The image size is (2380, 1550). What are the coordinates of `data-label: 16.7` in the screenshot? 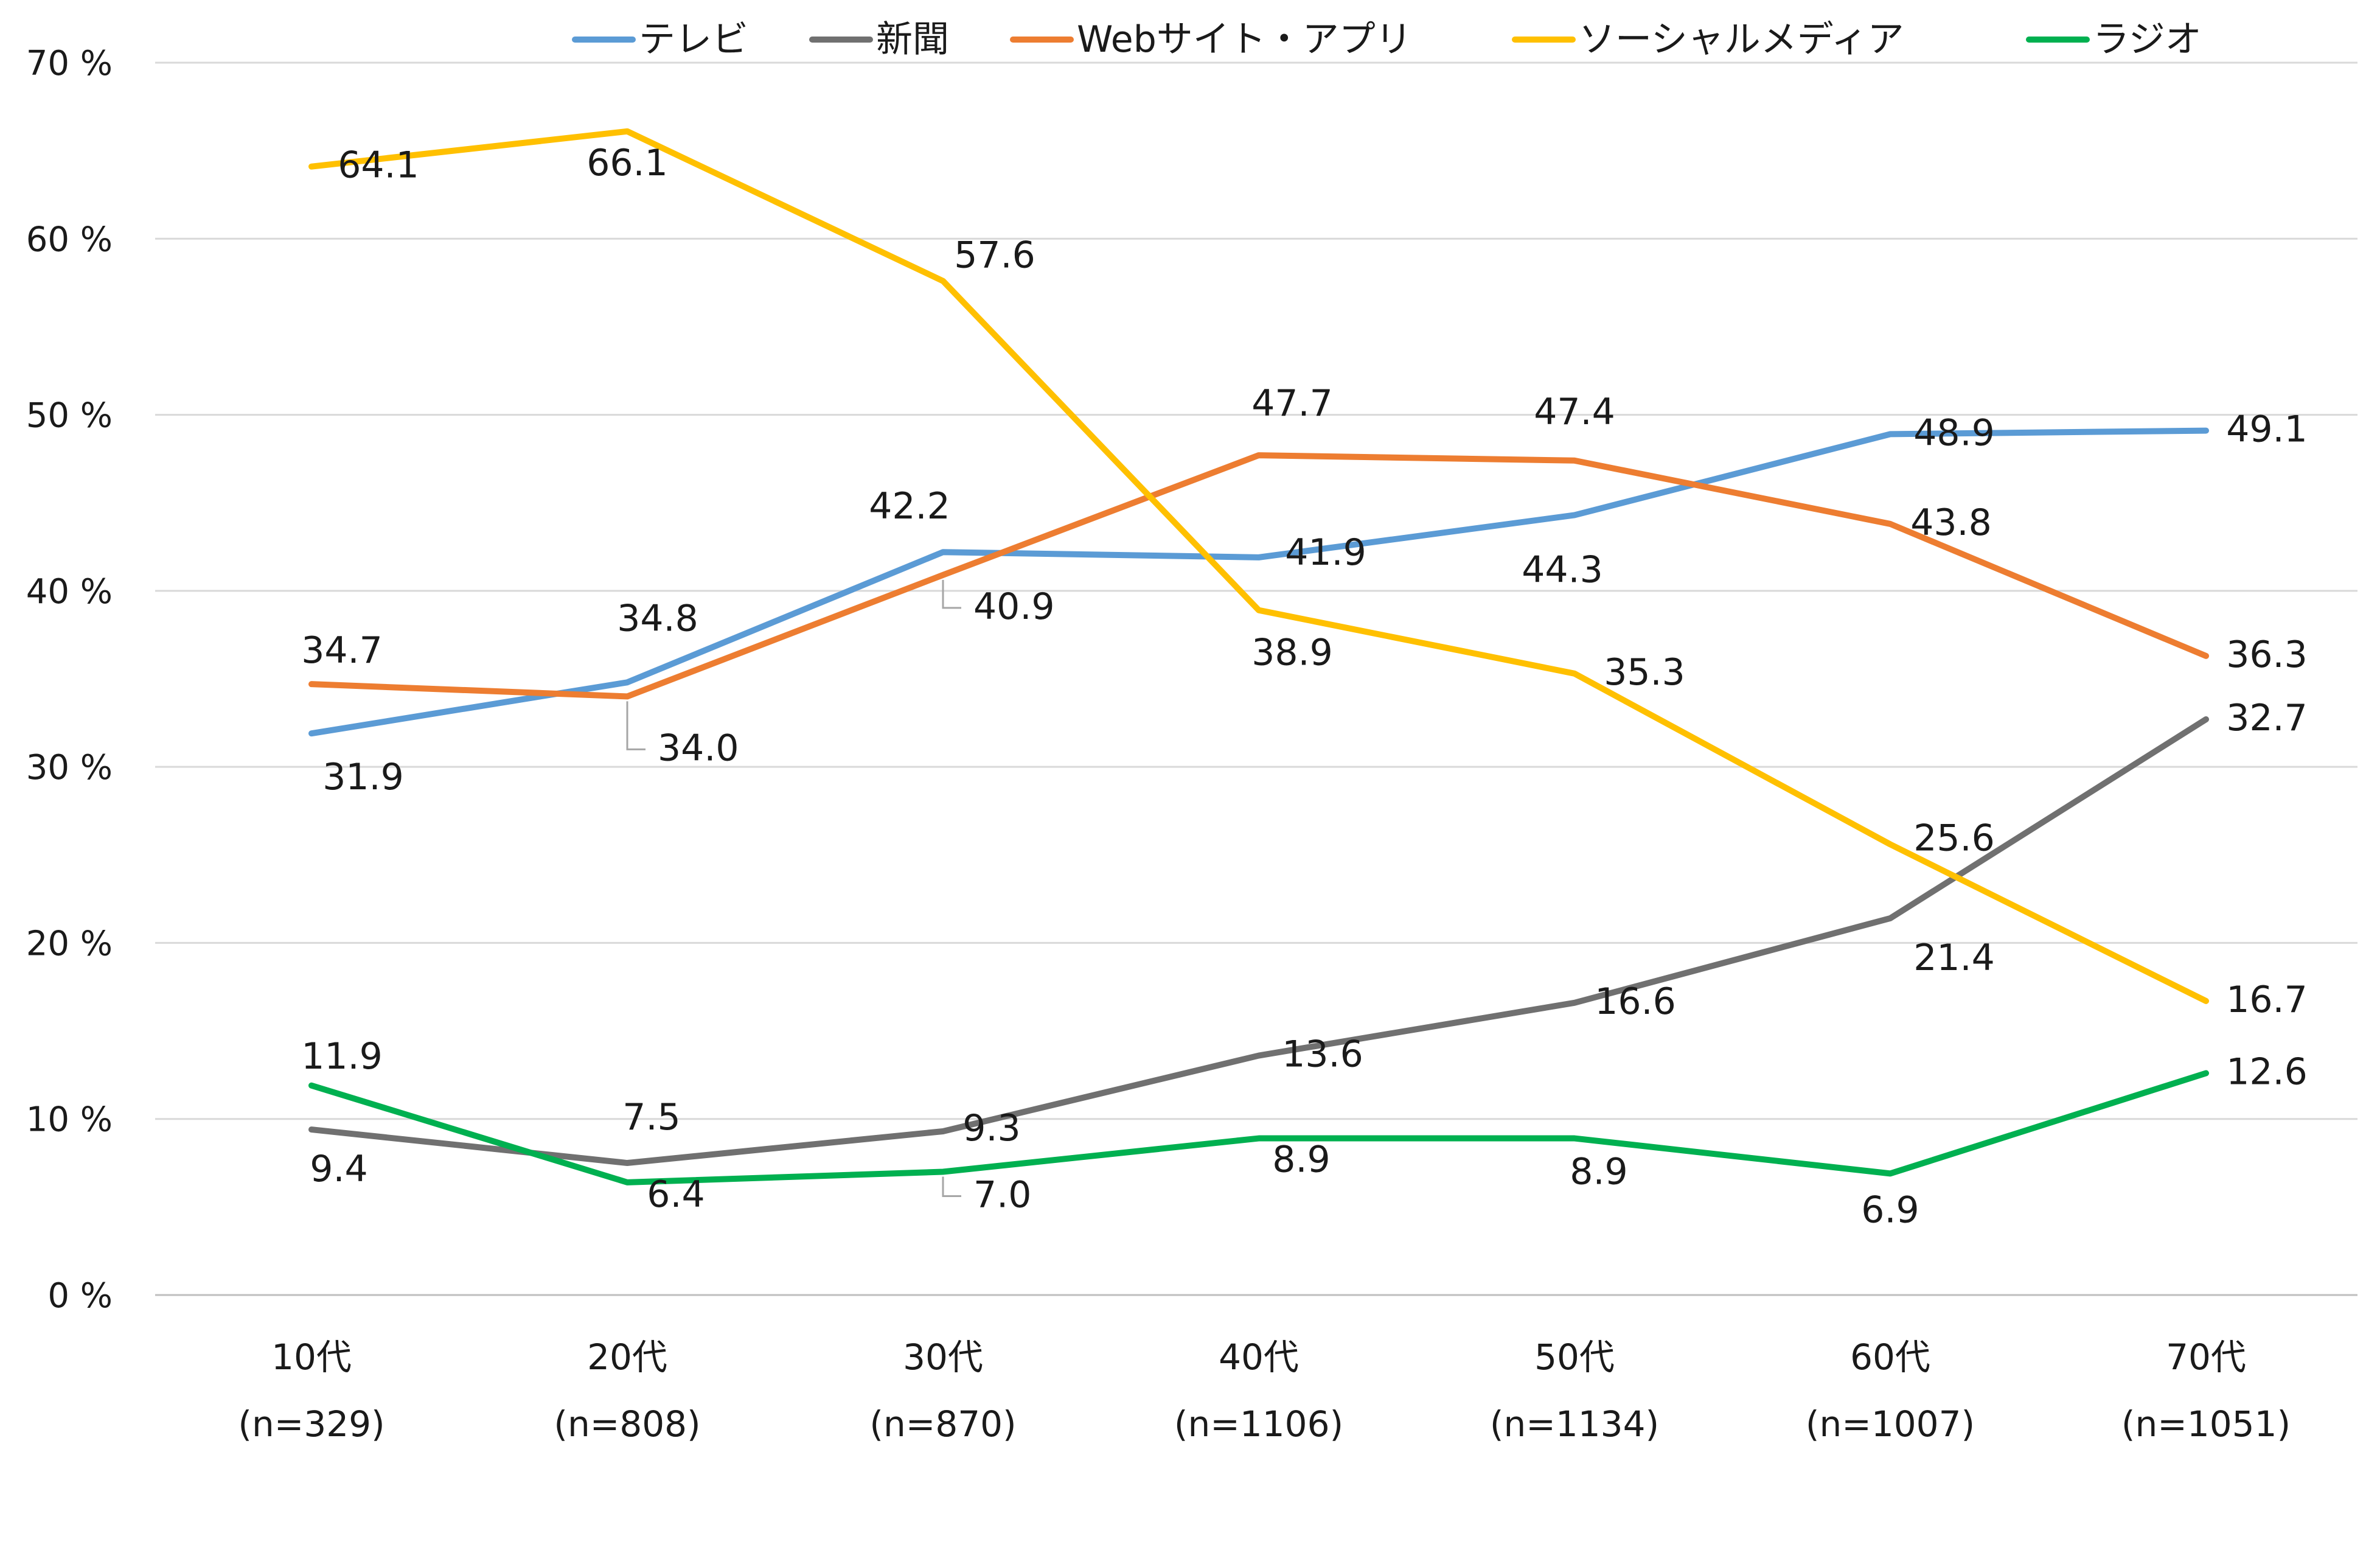 It's located at (2267, 1000).